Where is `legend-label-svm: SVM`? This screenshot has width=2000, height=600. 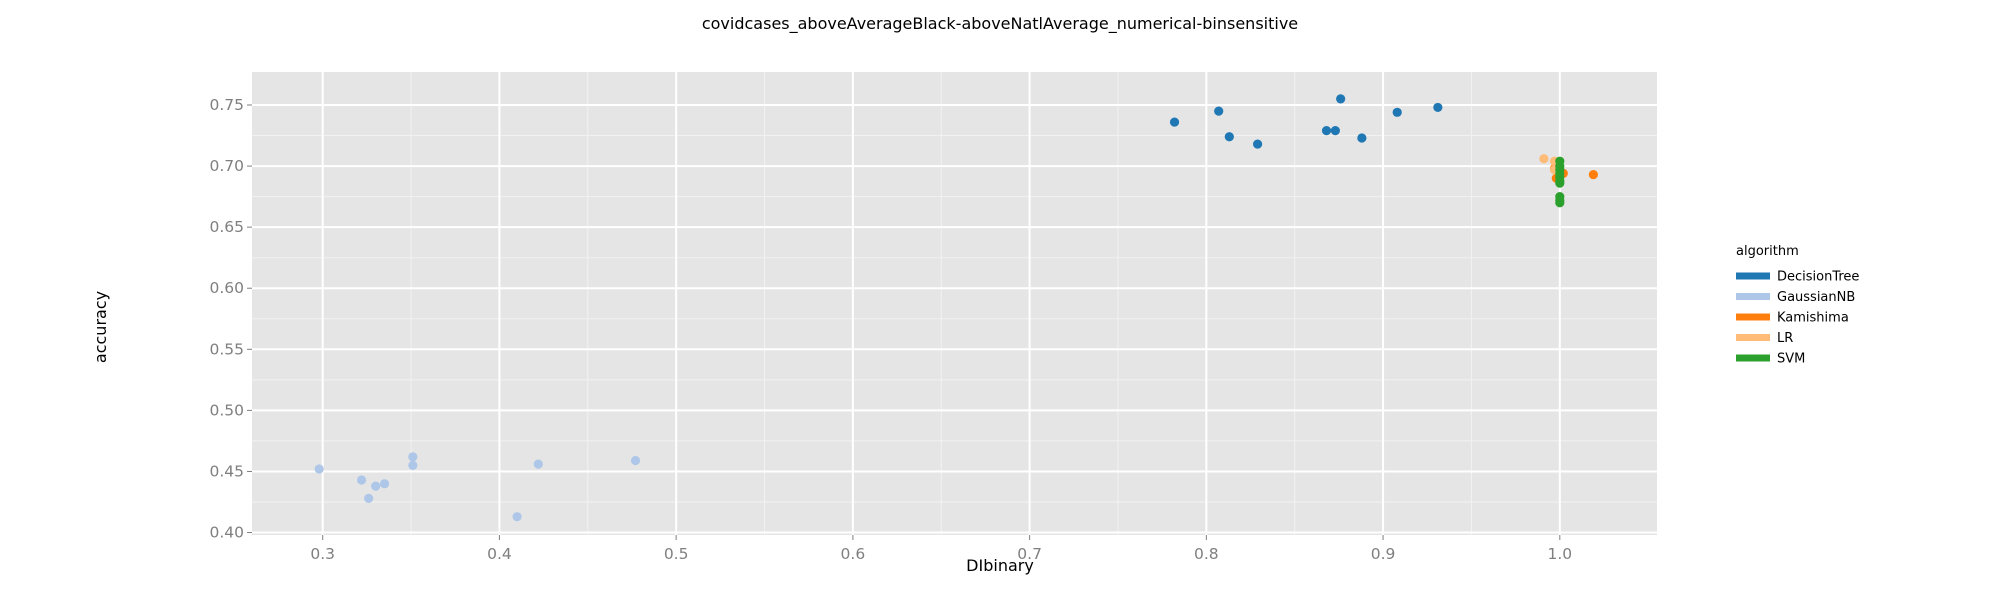
legend-label-svm: SVM is located at coordinates (1791, 359).